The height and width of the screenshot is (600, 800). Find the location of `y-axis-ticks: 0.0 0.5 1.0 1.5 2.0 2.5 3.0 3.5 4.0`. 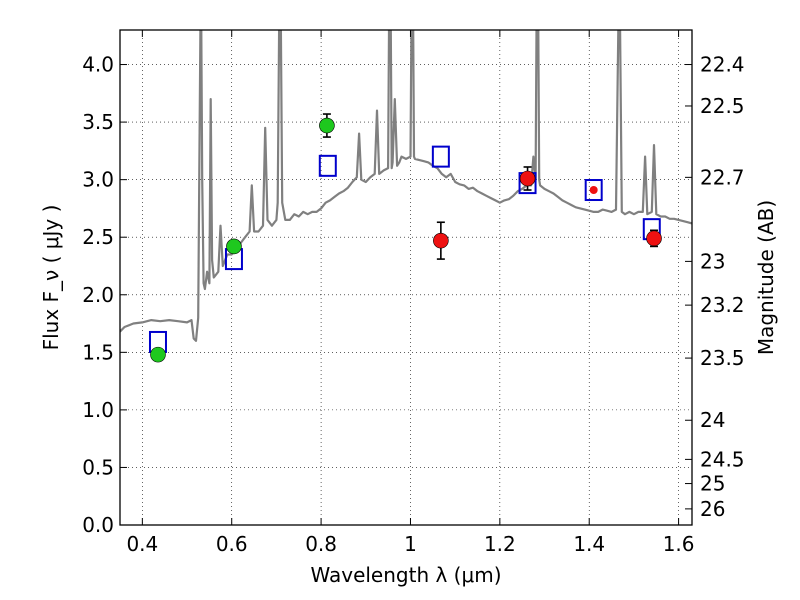

y-axis-ticks: 0.0 0.5 1.0 1.5 2.0 2.5 3.0 3.5 4.0 is located at coordinates (104, 295).